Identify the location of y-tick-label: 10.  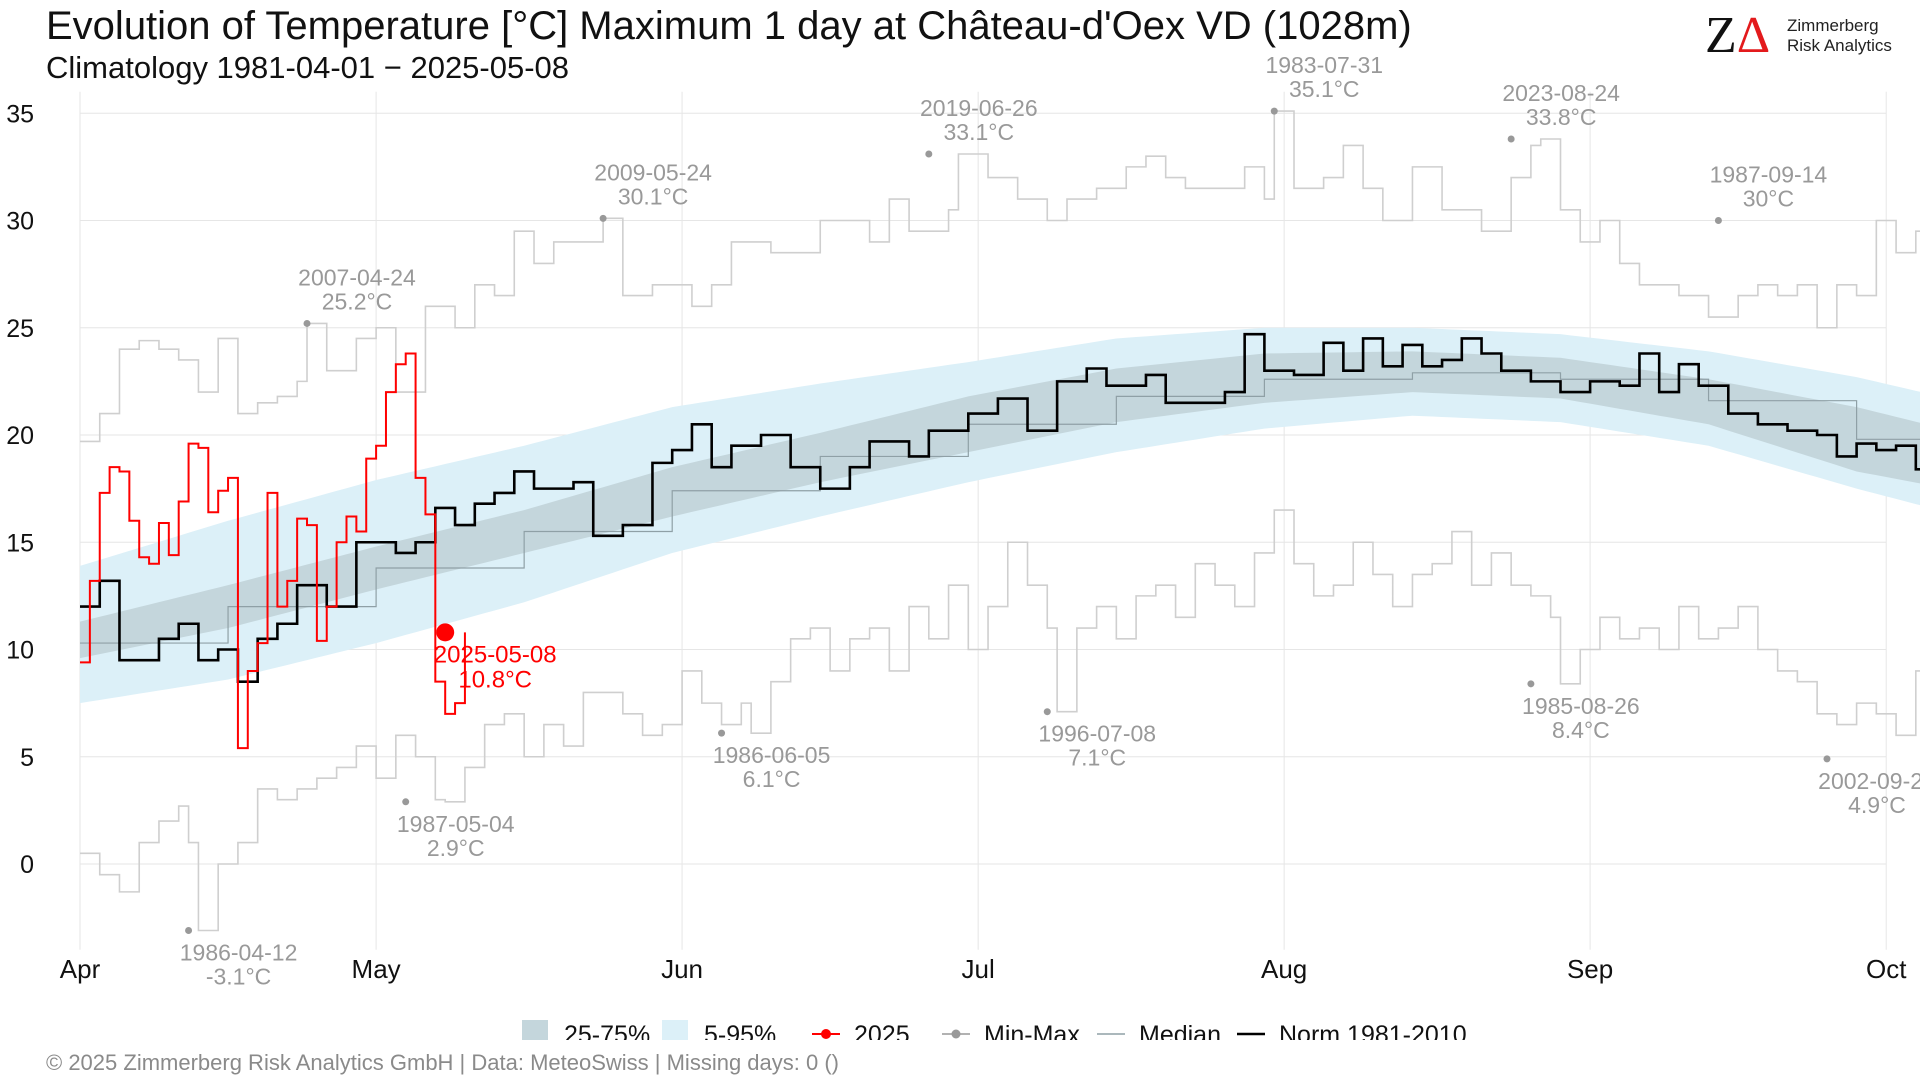
(20, 651).